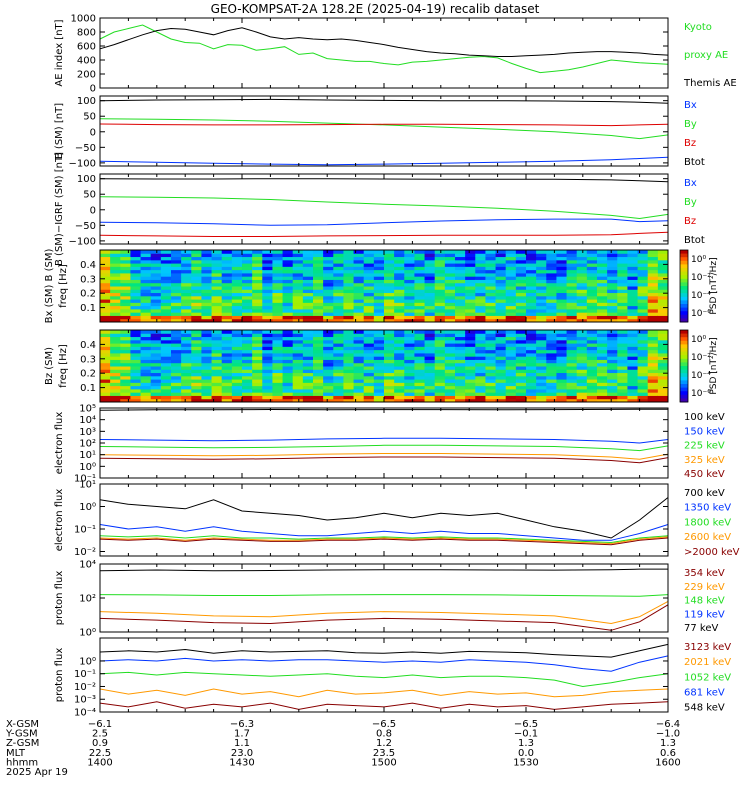 This screenshot has height=800, width=750. Describe the element at coordinates (684, 302) in the screenshot. I see `colorbar-segment` at that location.